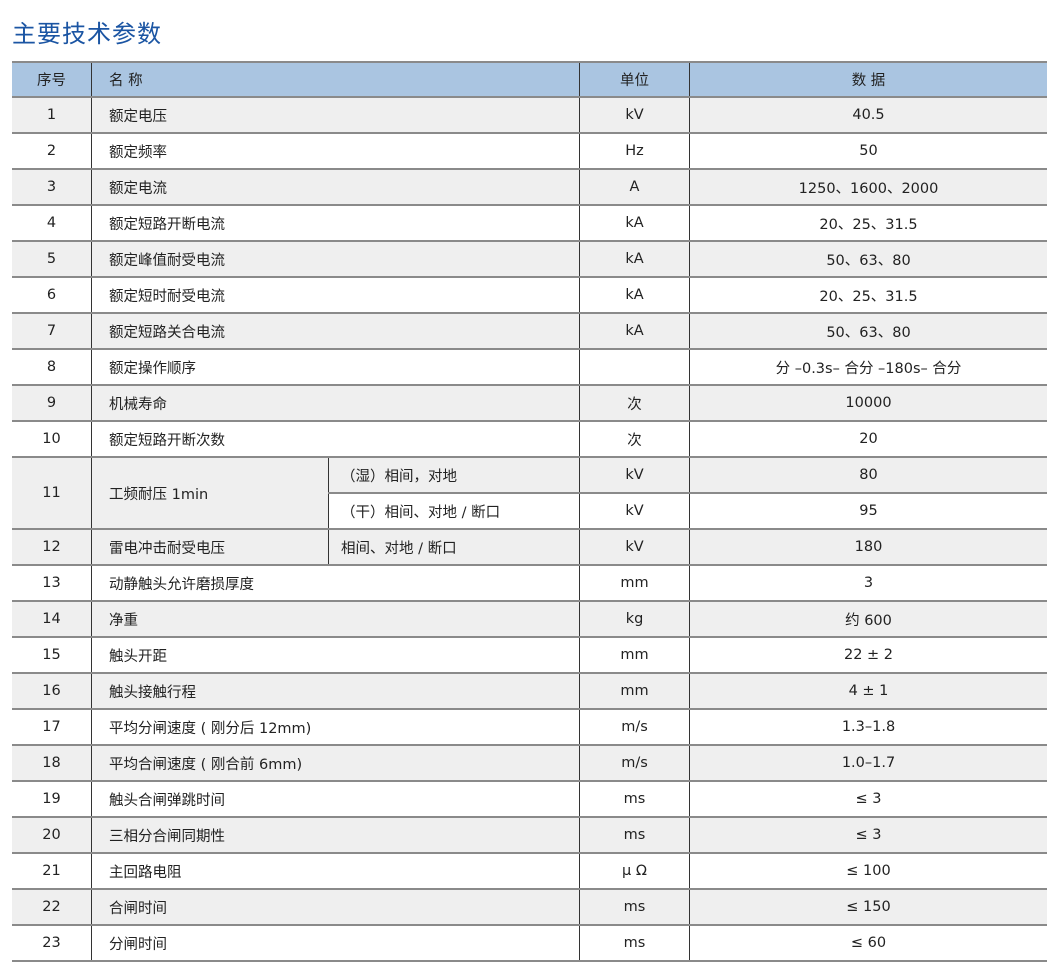 Image resolution: width=1051 pixels, height=977 pixels. I want to click on header-unit: 单位, so click(634, 79).